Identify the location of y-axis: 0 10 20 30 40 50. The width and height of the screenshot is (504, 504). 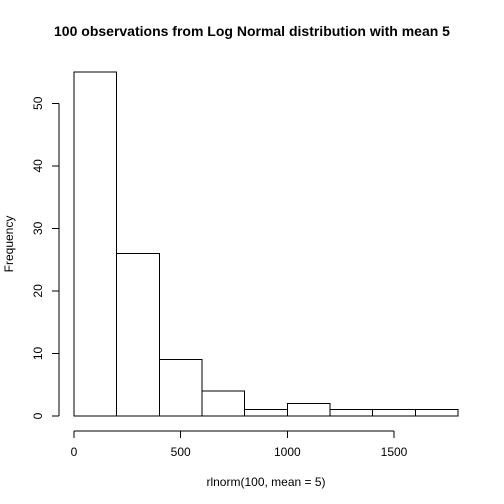
(45, 257).